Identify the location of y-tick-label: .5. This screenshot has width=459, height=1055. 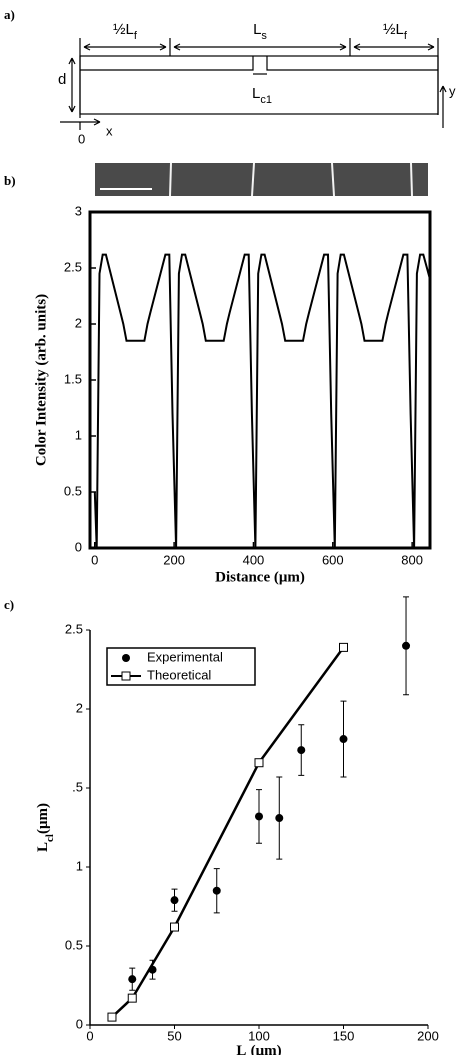
(77, 786).